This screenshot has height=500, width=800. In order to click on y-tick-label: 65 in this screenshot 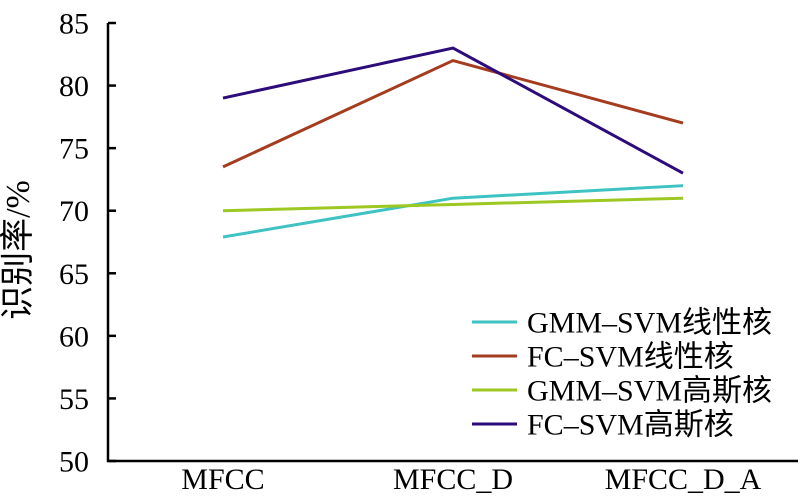, I will do `click(74, 274)`.